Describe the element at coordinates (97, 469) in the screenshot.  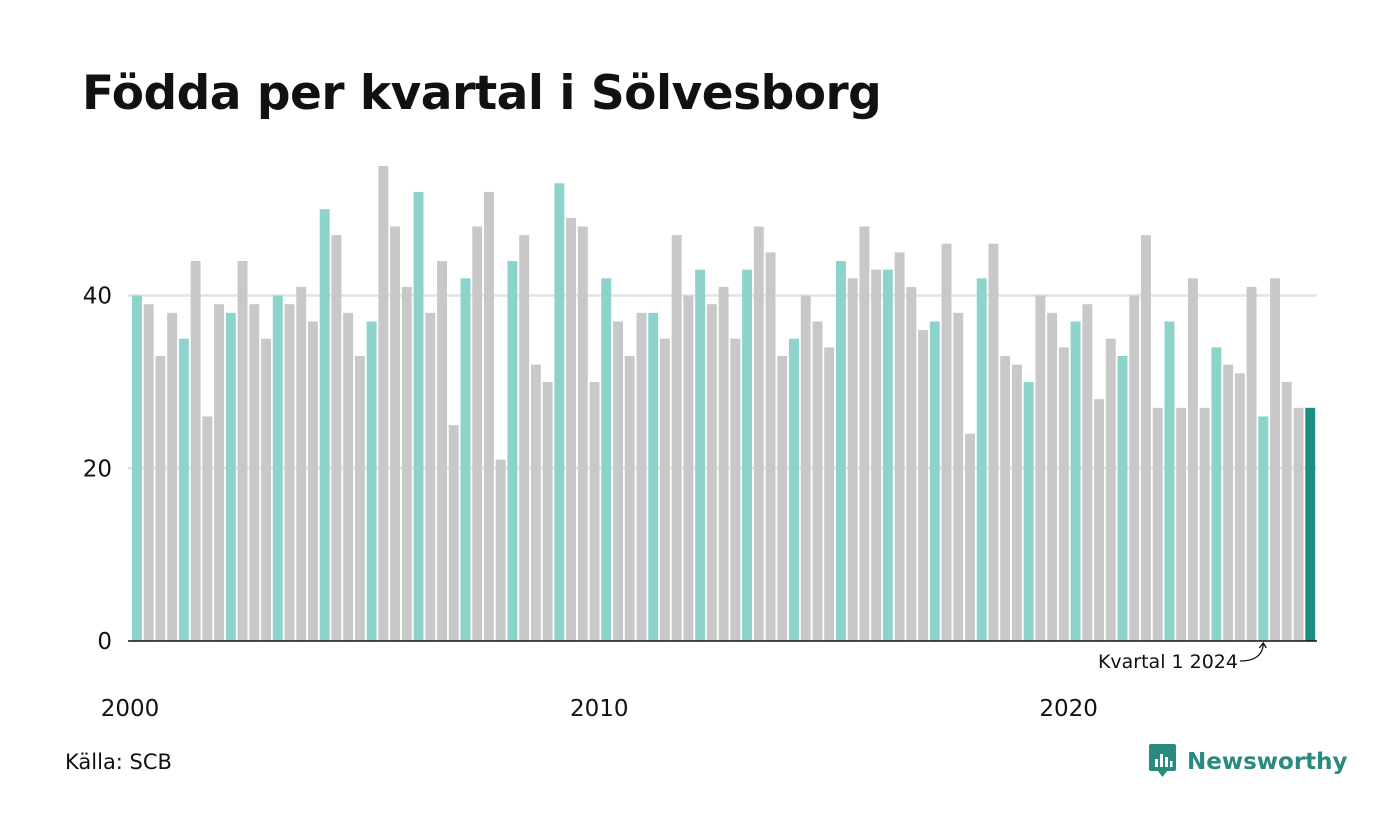
I see `y-tick-label: 20` at that location.